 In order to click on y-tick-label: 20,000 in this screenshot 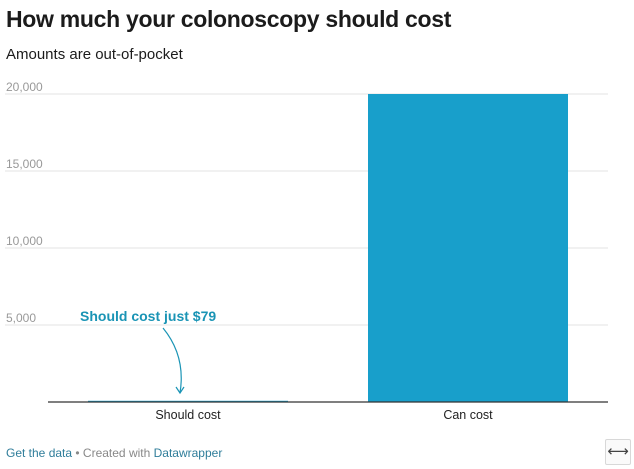, I will do `click(24, 87)`.